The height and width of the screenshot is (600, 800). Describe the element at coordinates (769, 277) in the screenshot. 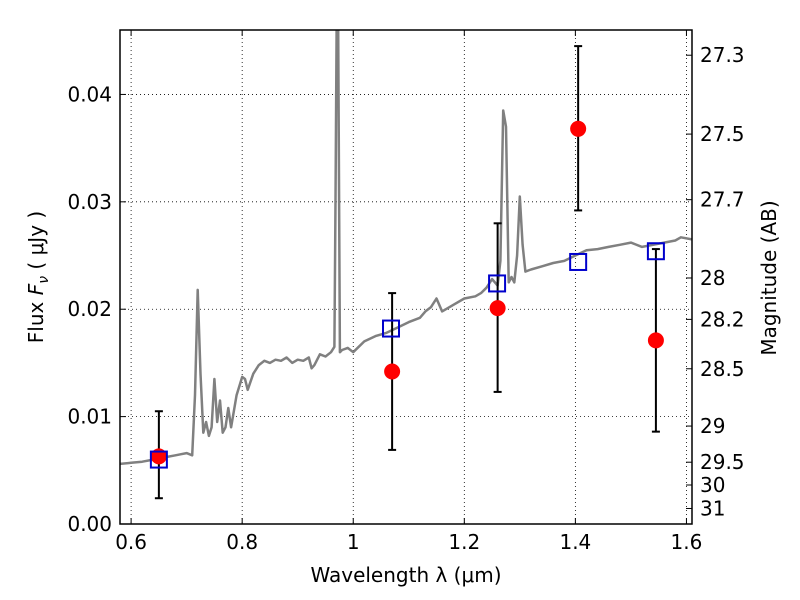

I see `y2-axis-label: Magnitude (AB)` at that location.